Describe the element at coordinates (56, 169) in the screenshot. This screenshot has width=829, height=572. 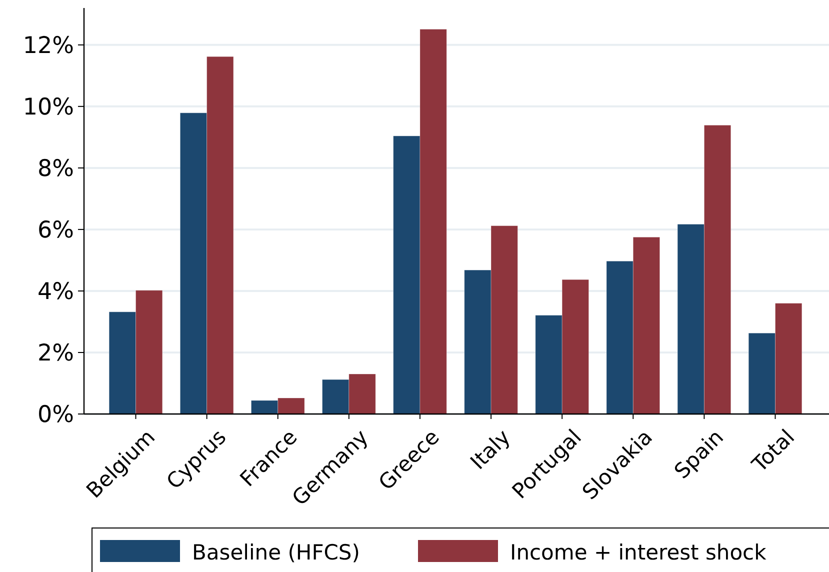
I see `y-tick-label: 8%` at that location.